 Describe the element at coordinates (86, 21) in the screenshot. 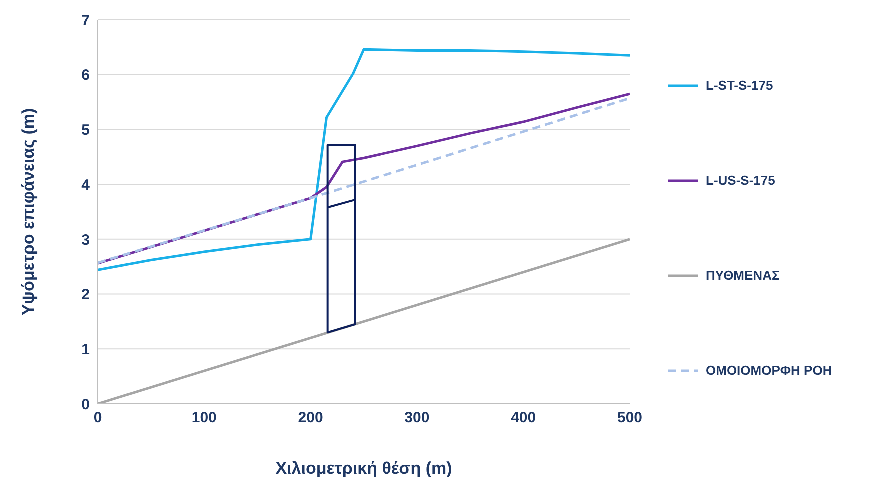

I see `y-tick-label: 7` at that location.